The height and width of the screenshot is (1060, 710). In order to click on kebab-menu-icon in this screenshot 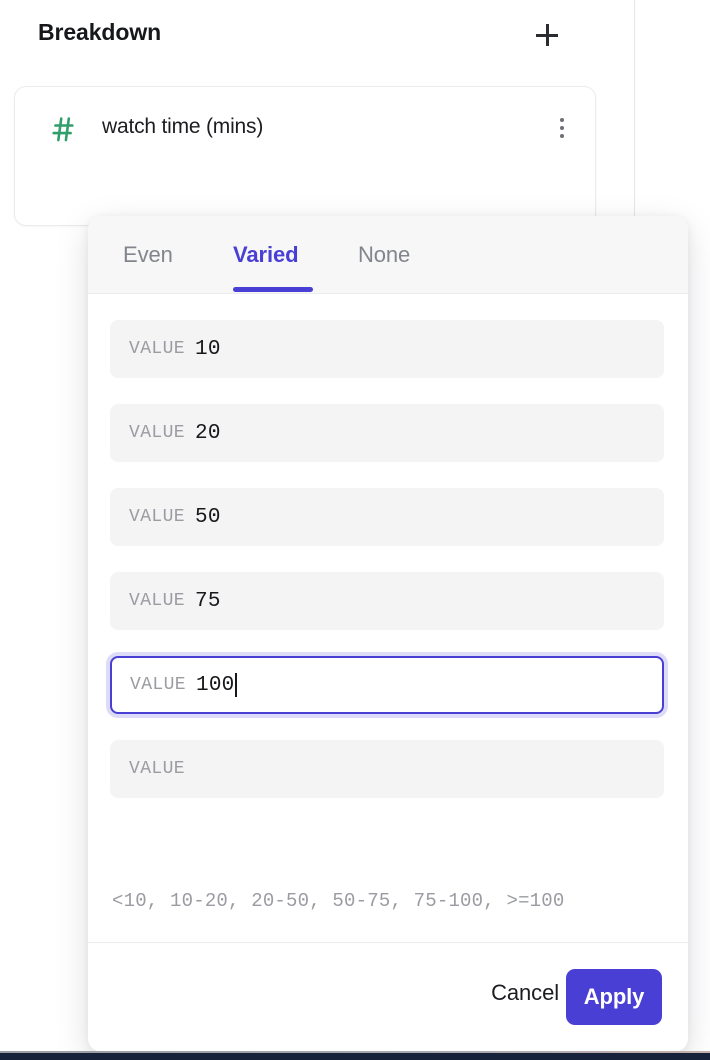, I will do `click(562, 128)`.